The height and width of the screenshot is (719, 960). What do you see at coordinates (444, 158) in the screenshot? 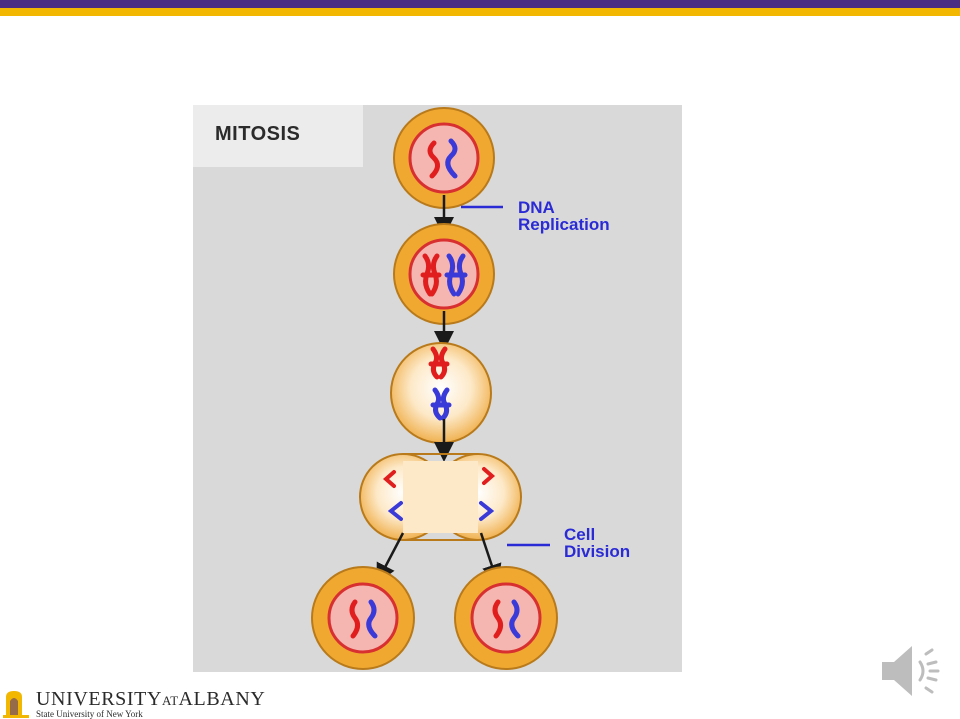
I see `cell-interphase` at bounding box center [444, 158].